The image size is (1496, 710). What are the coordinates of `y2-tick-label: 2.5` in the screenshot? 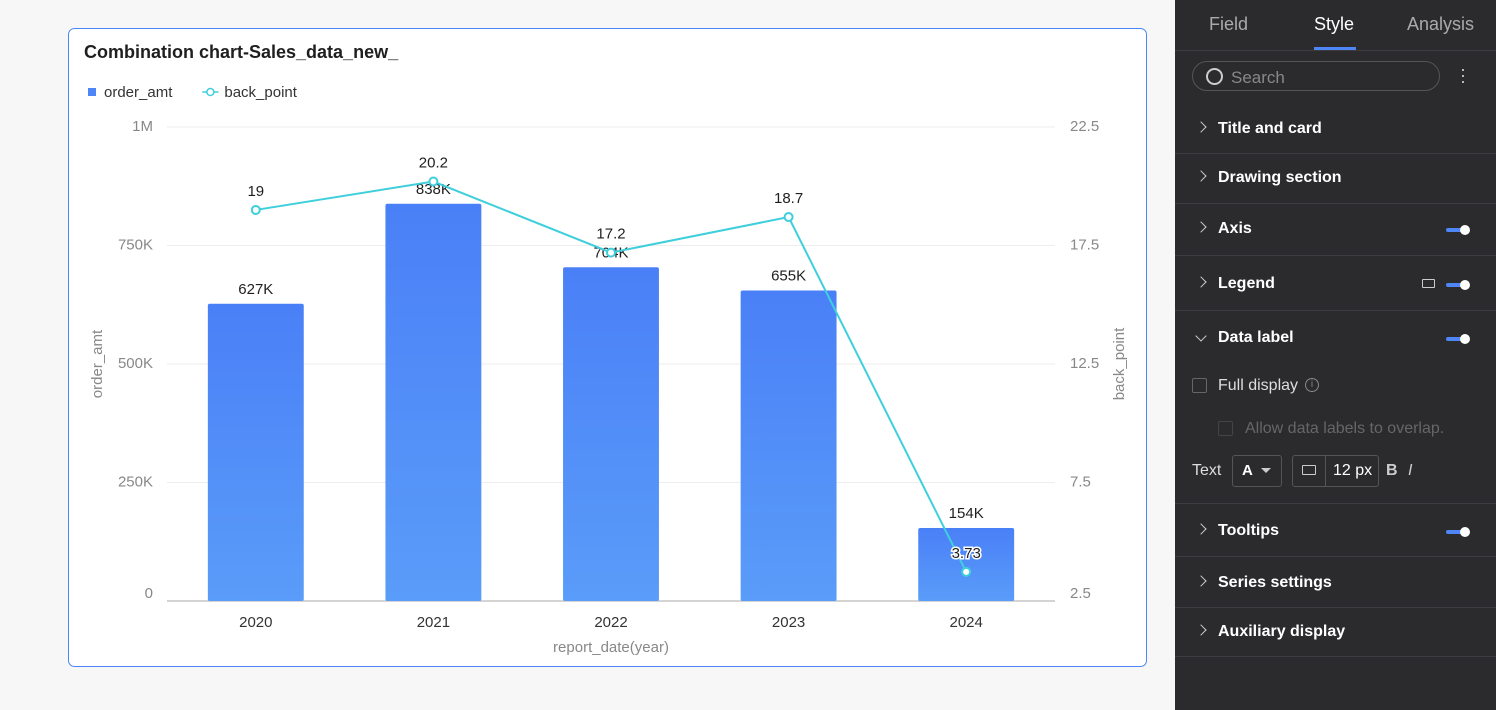 It's located at (1080, 593).